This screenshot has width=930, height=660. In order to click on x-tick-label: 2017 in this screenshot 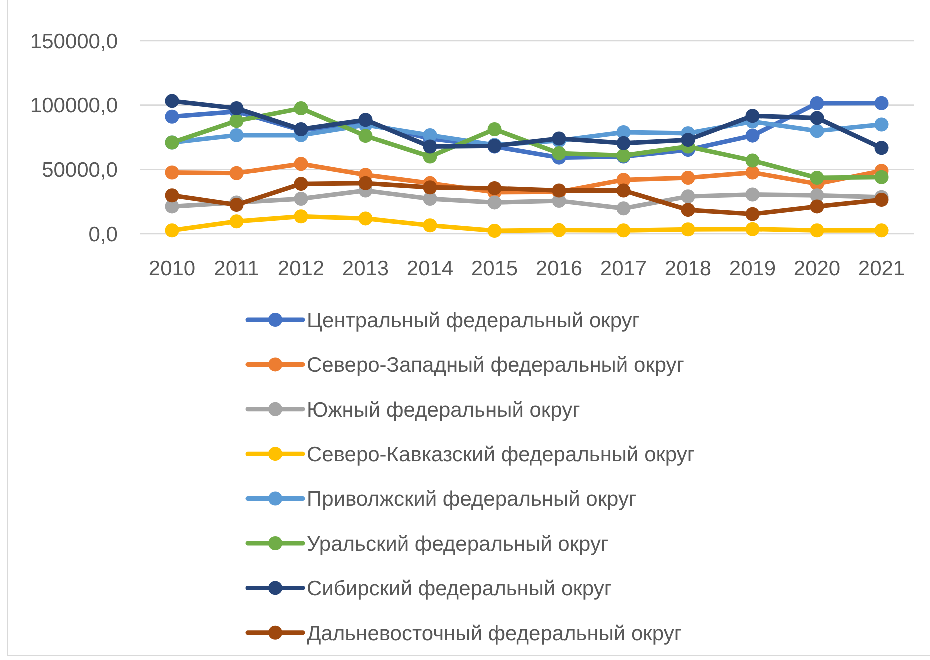, I will do `click(624, 268)`.